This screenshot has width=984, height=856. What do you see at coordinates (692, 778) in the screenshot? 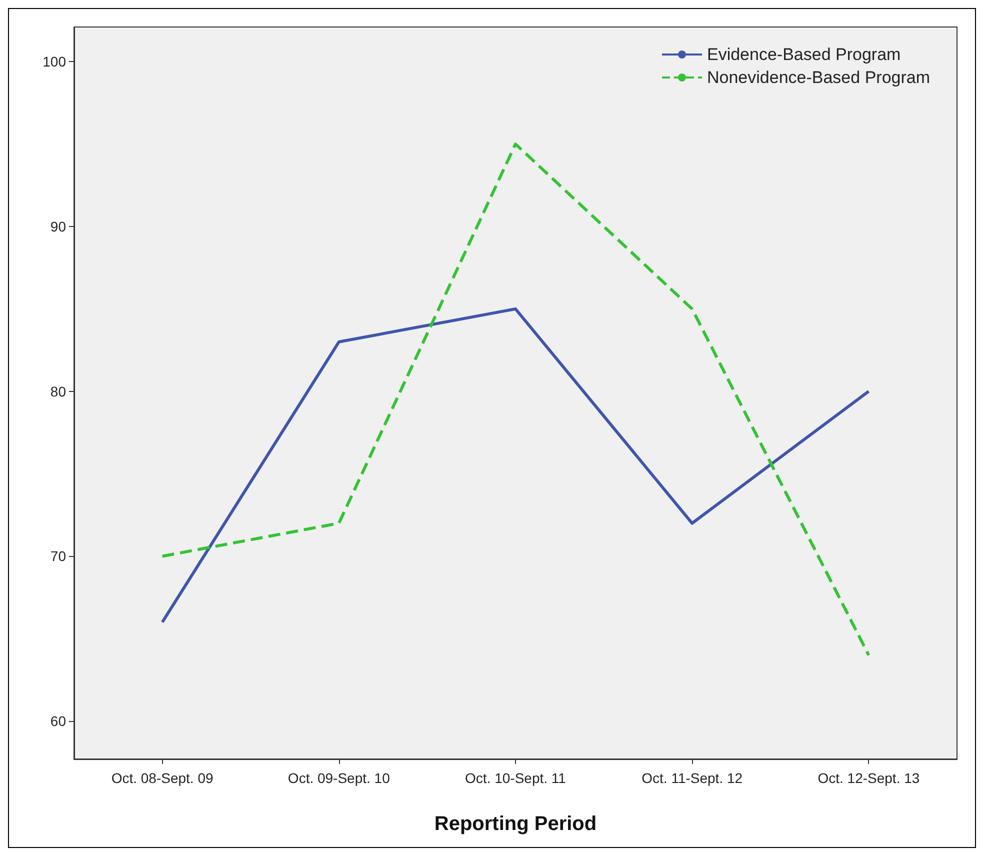
I see `x-tick-label: Oct. 11-Sept. 12` at bounding box center [692, 778].